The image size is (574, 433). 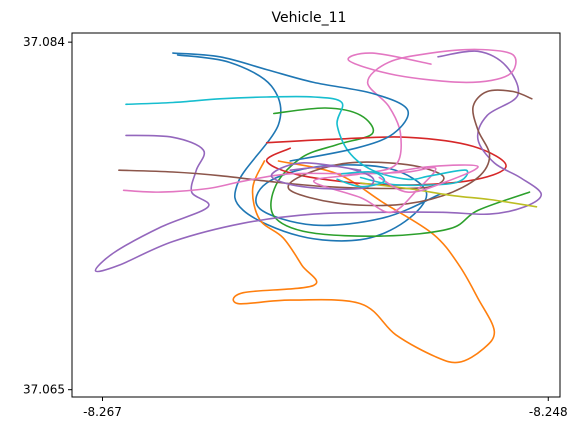 I want to click on y-axis: 37.065 37.084, so click(x=47, y=216).